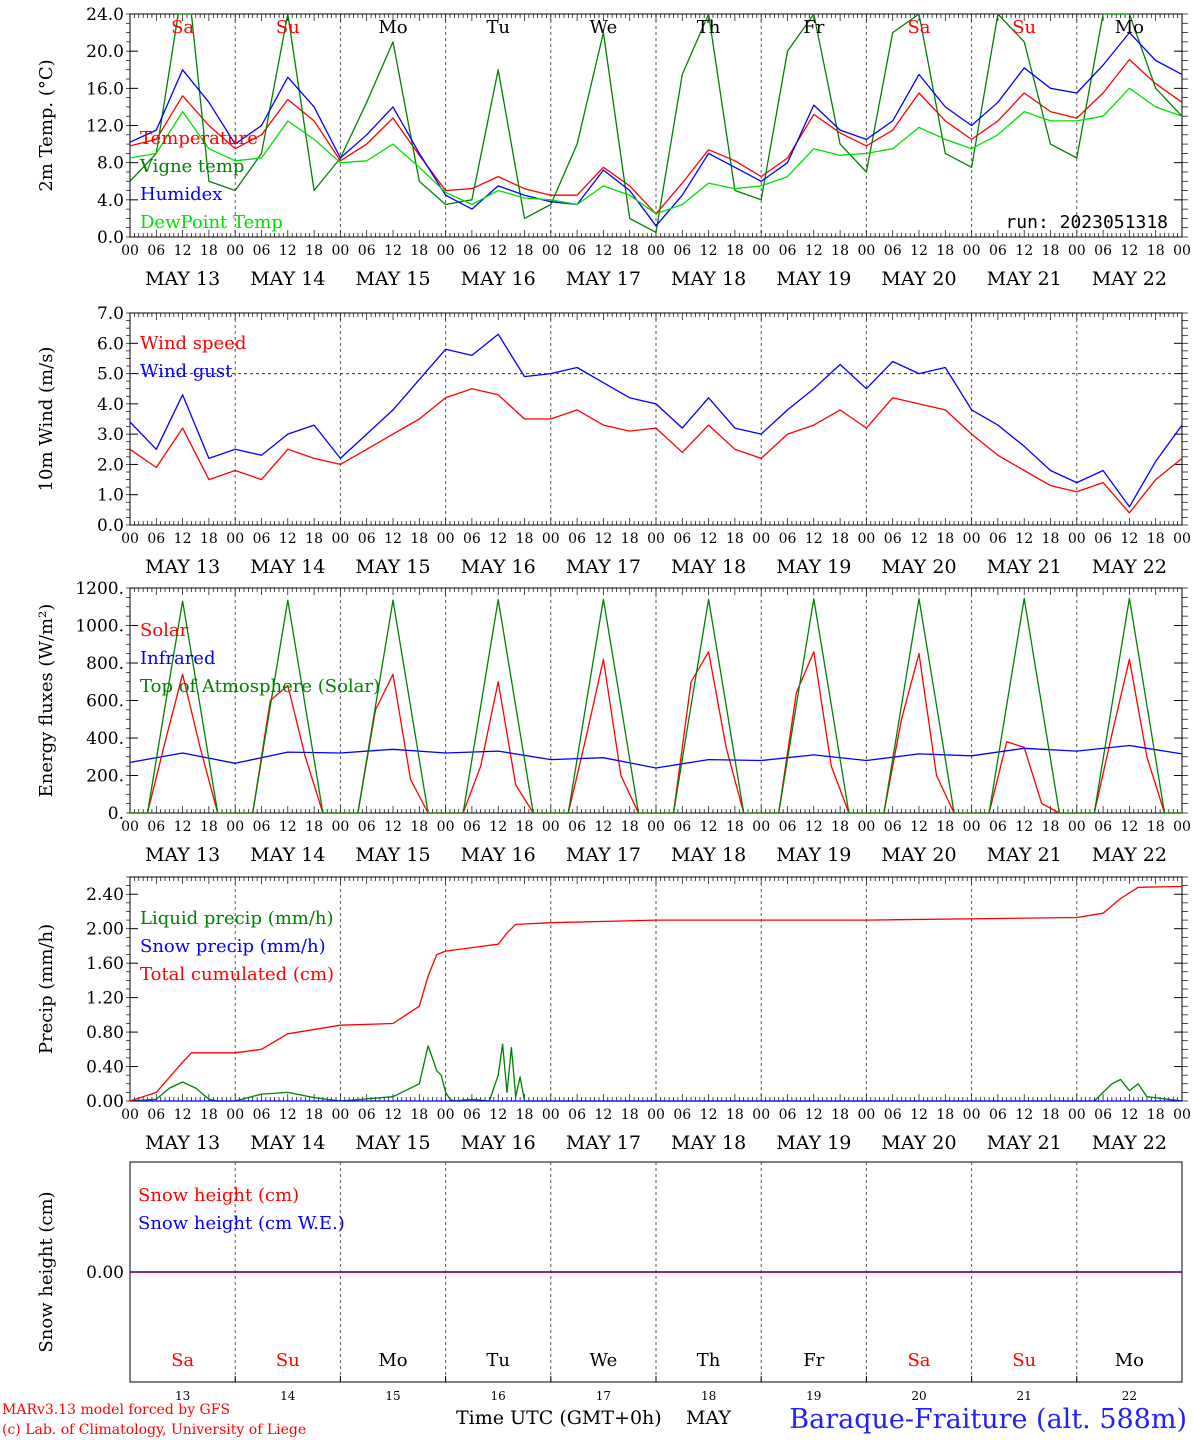 The image size is (1194, 1440). I want to click on temperature-ylabel: 2m Temp. (°C), so click(46, 125).